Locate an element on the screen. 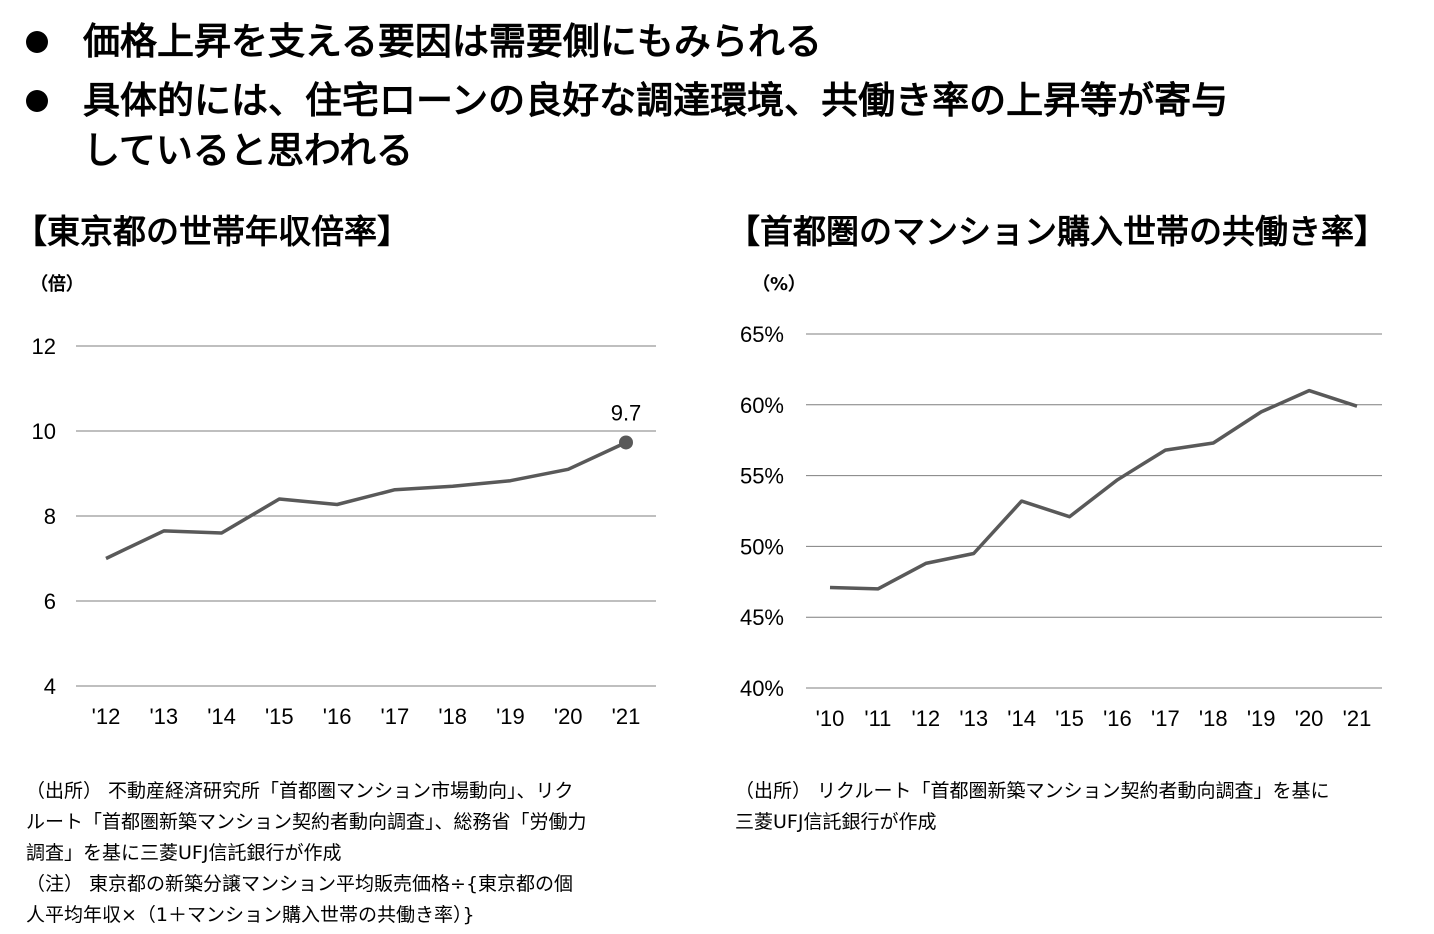 Image resolution: width=1434 pixels, height=934 pixels. data-point-marker is located at coordinates (626, 442).